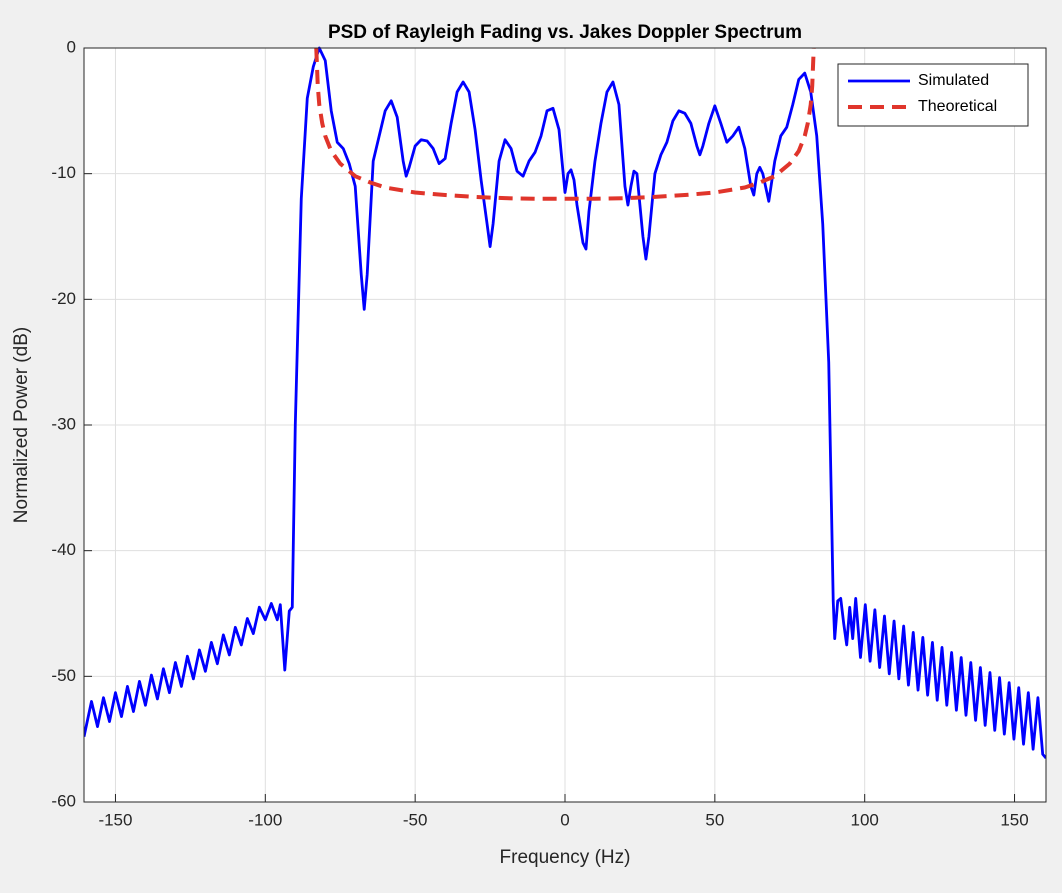  Describe the element at coordinates (1014, 819) in the screenshot. I see `x-tick-label: 150` at that location.